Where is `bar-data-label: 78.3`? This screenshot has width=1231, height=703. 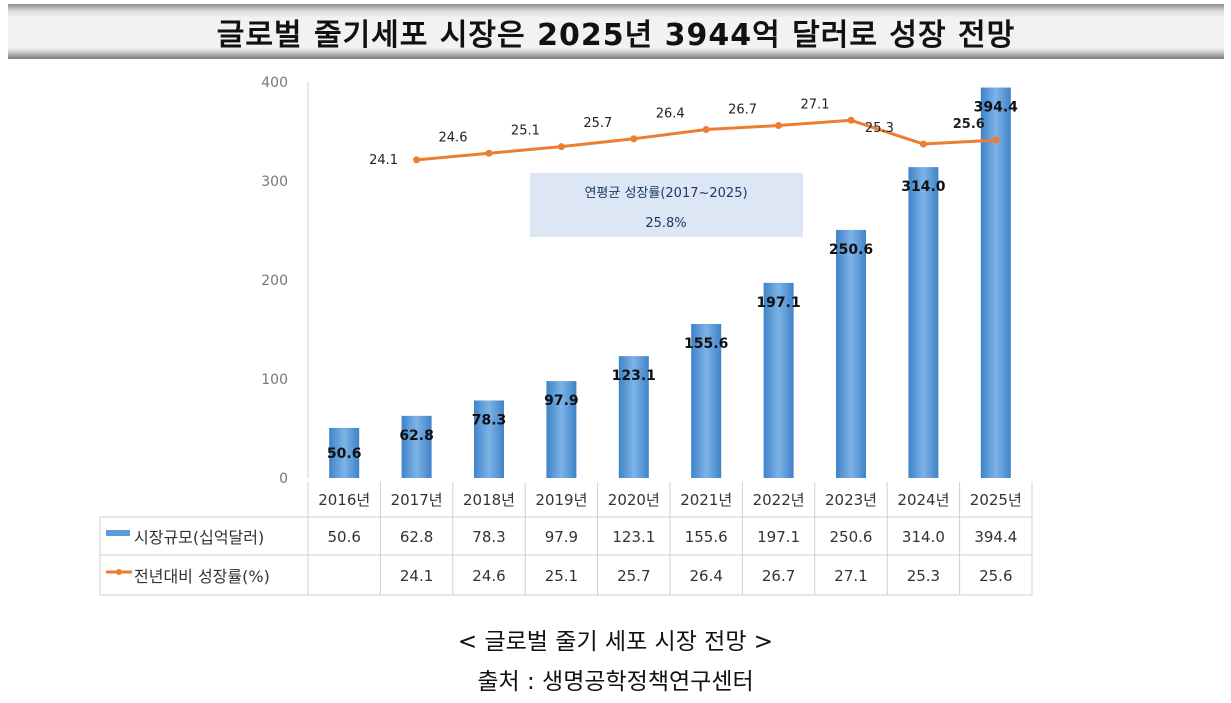
bar-data-label: 78.3 is located at coordinates (489, 420).